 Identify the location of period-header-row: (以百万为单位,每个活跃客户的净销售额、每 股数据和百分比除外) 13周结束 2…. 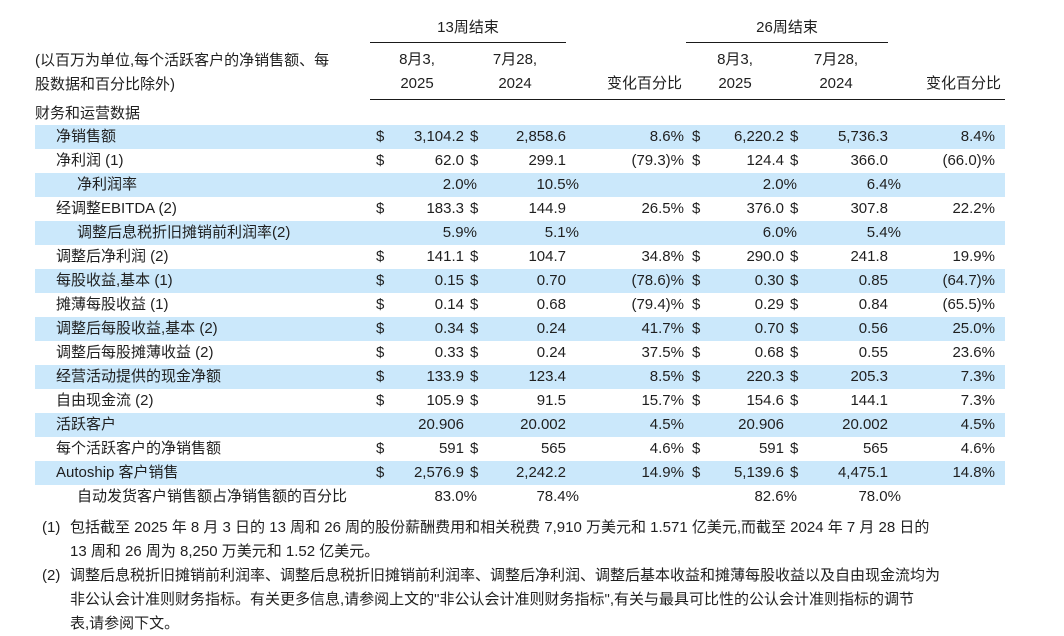
(520, 52).